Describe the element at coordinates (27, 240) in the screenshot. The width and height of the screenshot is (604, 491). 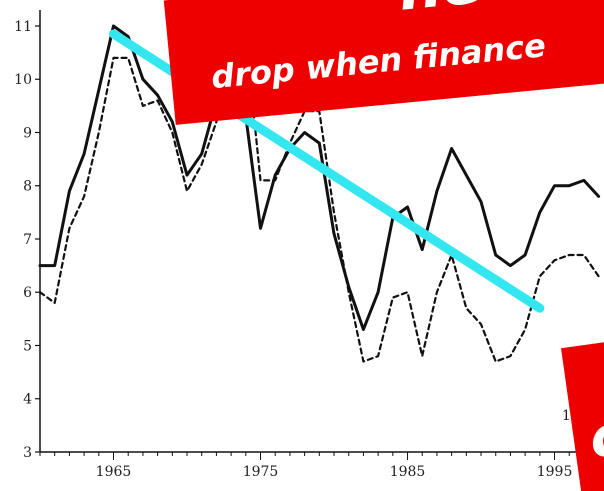
I see `y-tick-label: 7` at that location.